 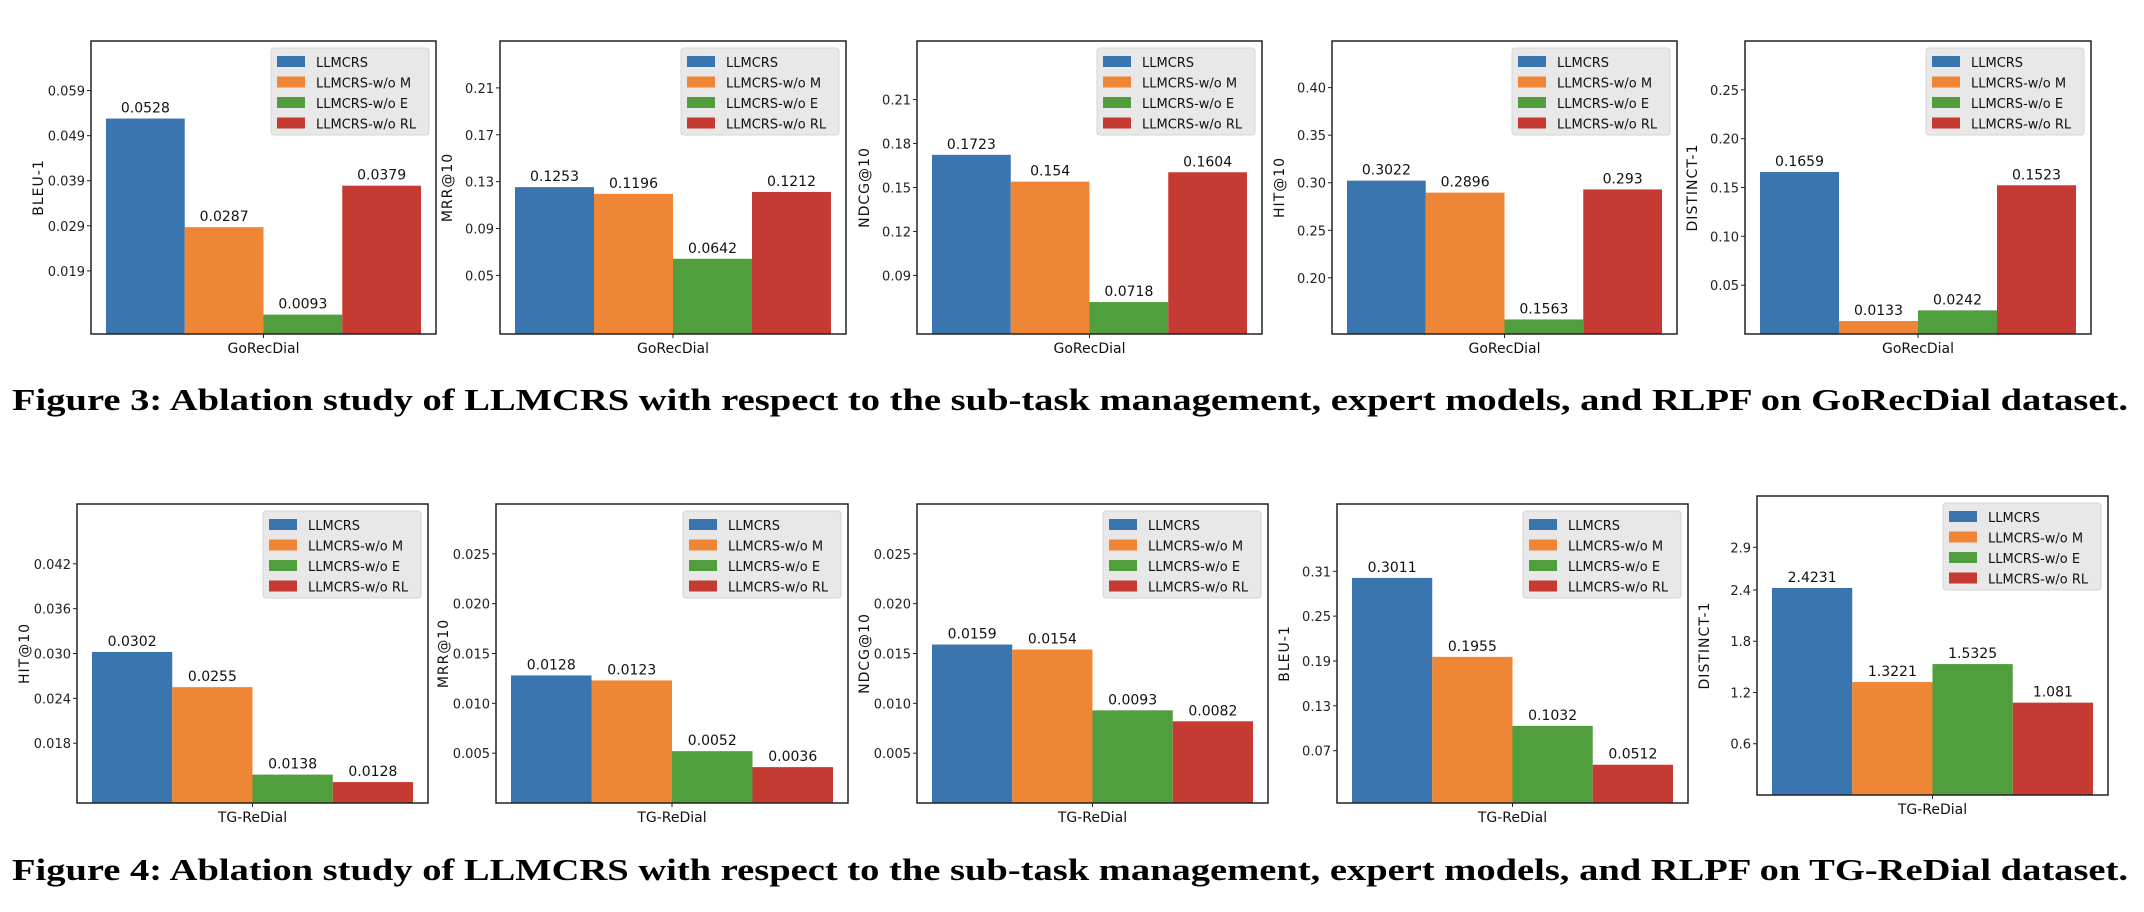 I want to click on y-tick-label: 1.8, so click(x=1740, y=642).